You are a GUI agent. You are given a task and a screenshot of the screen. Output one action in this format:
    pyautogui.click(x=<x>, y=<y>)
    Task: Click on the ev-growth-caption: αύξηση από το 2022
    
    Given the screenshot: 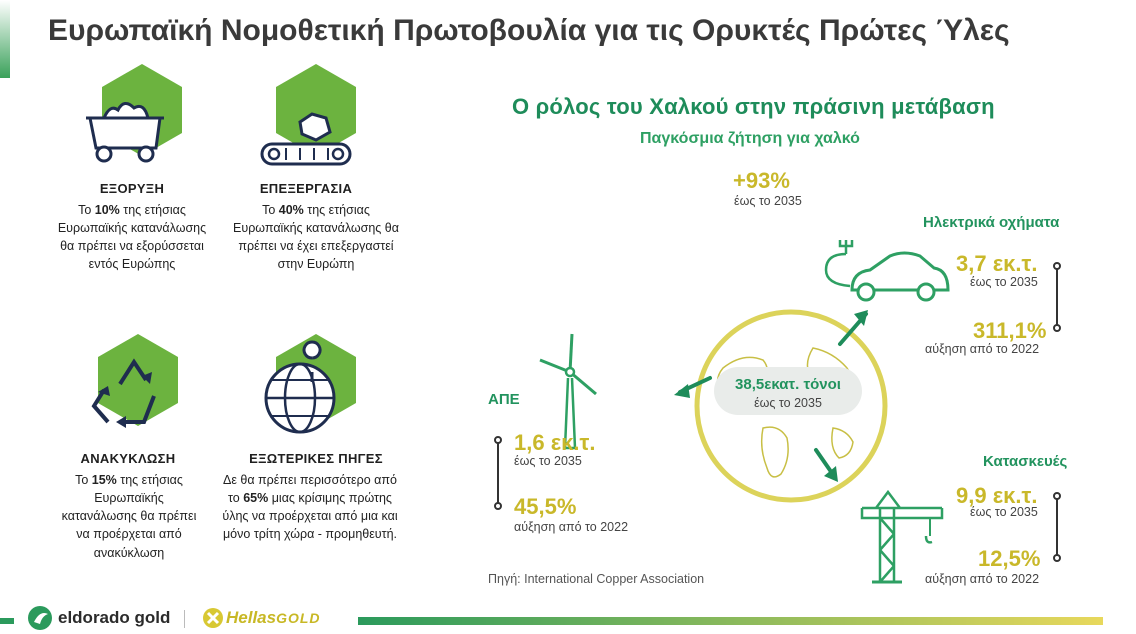 What is the action you would take?
    pyautogui.click(x=982, y=349)
    